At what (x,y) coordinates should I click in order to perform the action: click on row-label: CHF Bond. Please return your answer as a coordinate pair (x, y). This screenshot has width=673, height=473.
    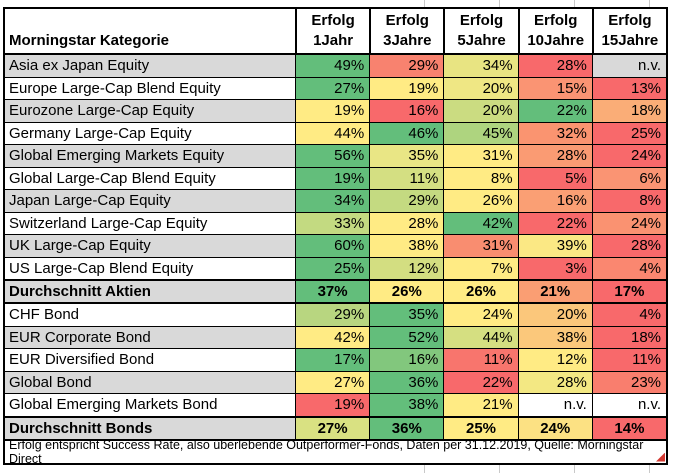
    Looking at the image, I should click on (150, 315).